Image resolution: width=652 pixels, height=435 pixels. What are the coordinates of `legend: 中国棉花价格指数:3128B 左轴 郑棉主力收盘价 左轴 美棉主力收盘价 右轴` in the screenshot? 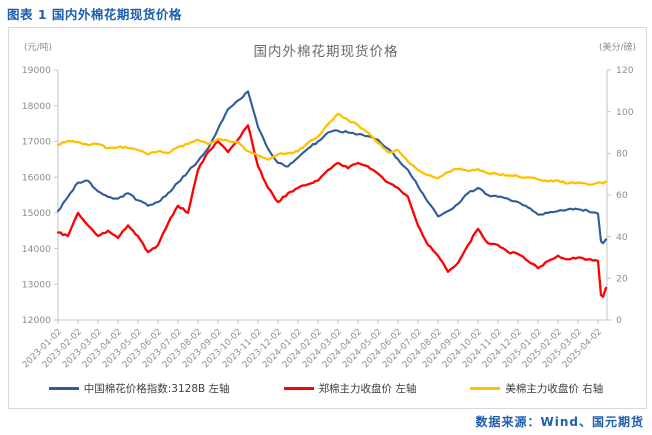 It's located at (326, 388).